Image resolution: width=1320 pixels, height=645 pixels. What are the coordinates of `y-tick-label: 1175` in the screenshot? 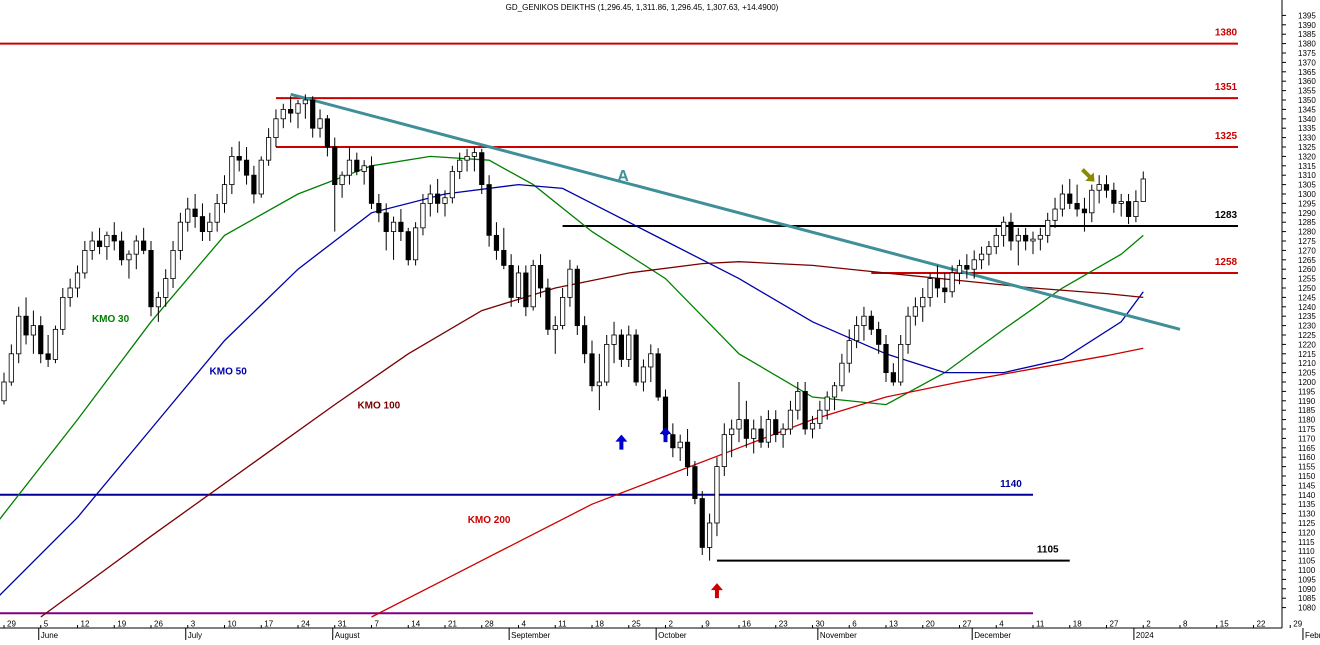 It's located at (1307, 429).